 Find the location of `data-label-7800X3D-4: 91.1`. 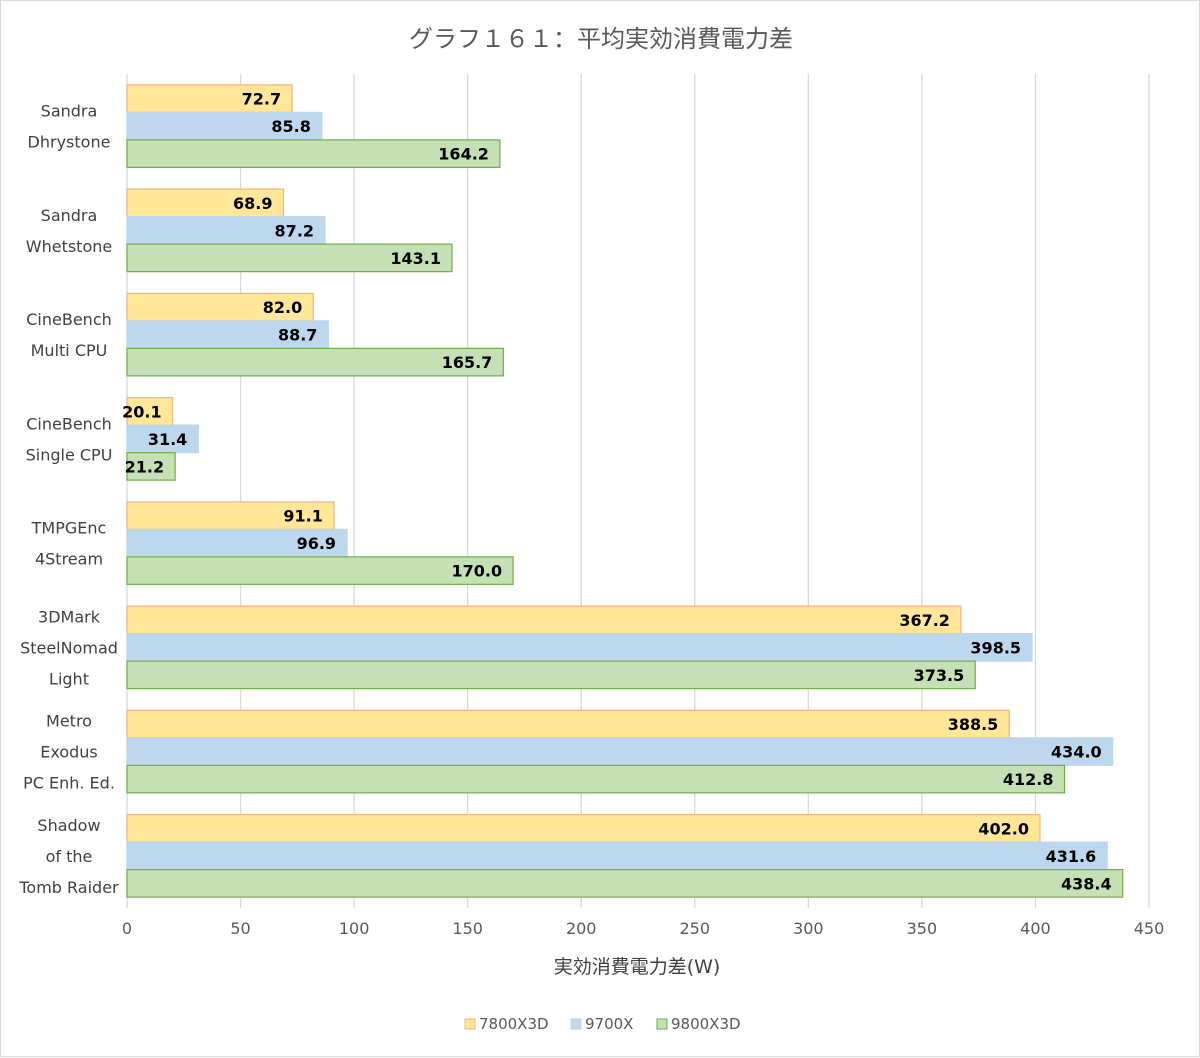

data-label-7800X3D-4: 91.1 is located at coordinates (302, 516).